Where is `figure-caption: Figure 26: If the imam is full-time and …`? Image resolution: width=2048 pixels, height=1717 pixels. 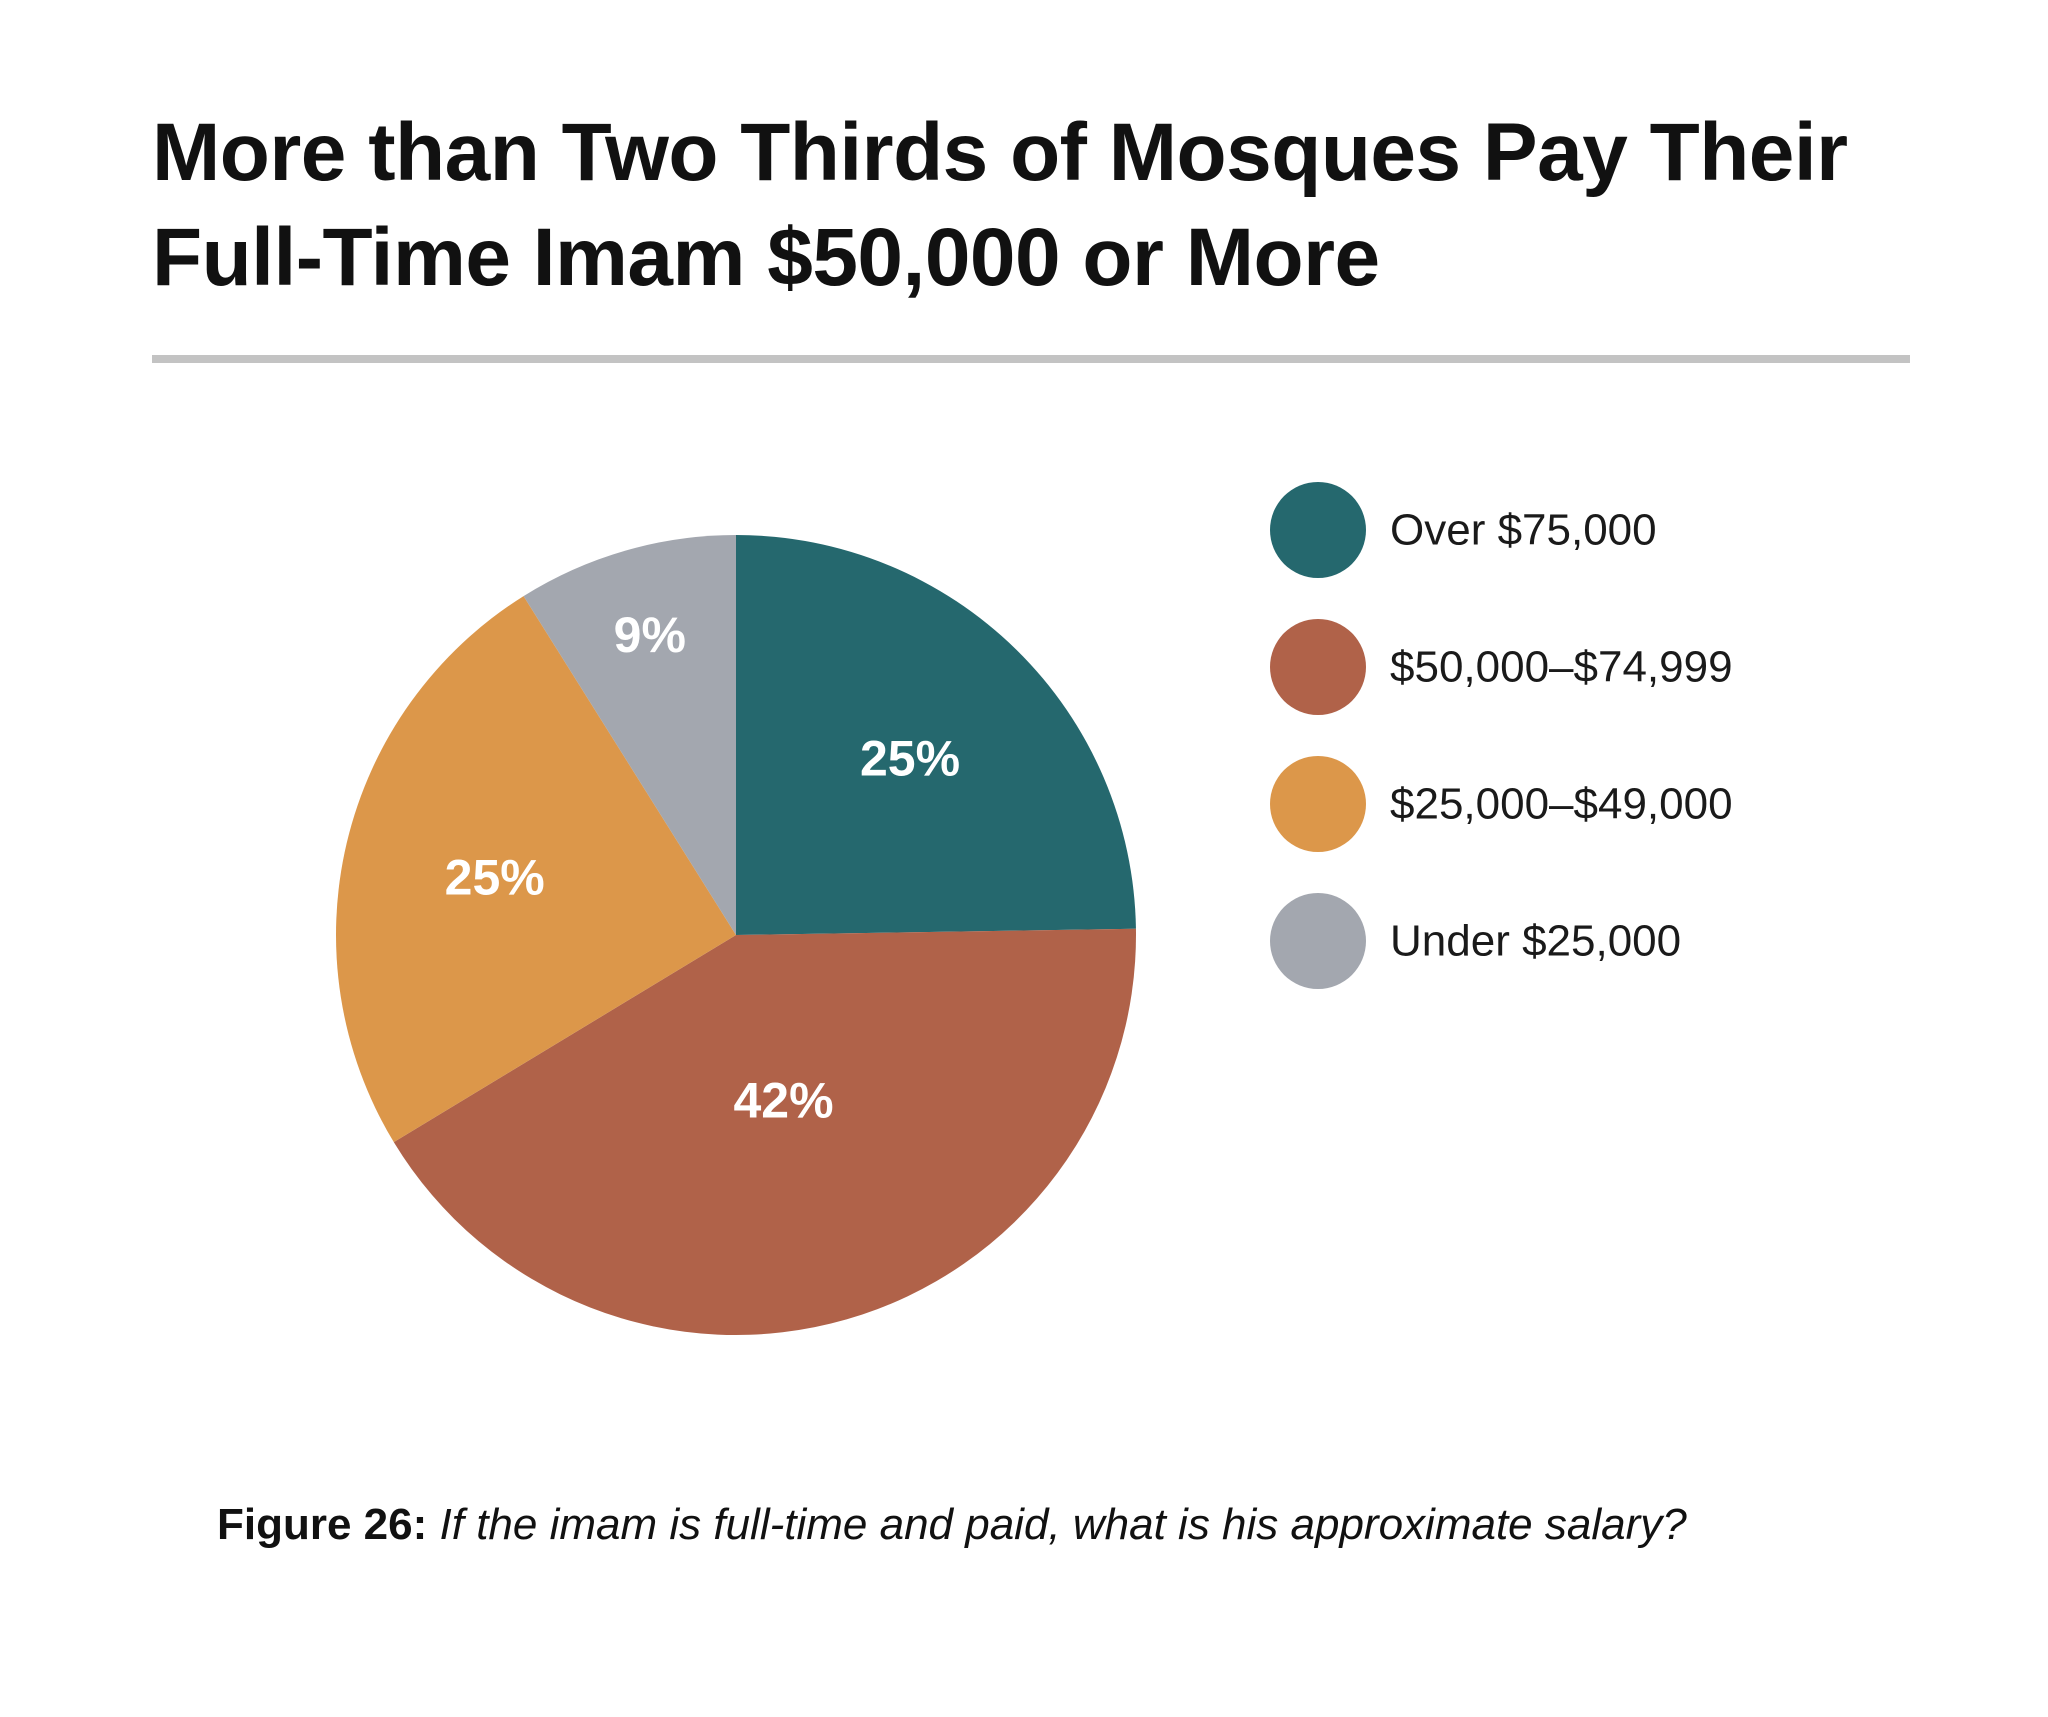 figure-caption: Figure 26: If the imam is full-time and … is located at coordinates (1017, 1525).